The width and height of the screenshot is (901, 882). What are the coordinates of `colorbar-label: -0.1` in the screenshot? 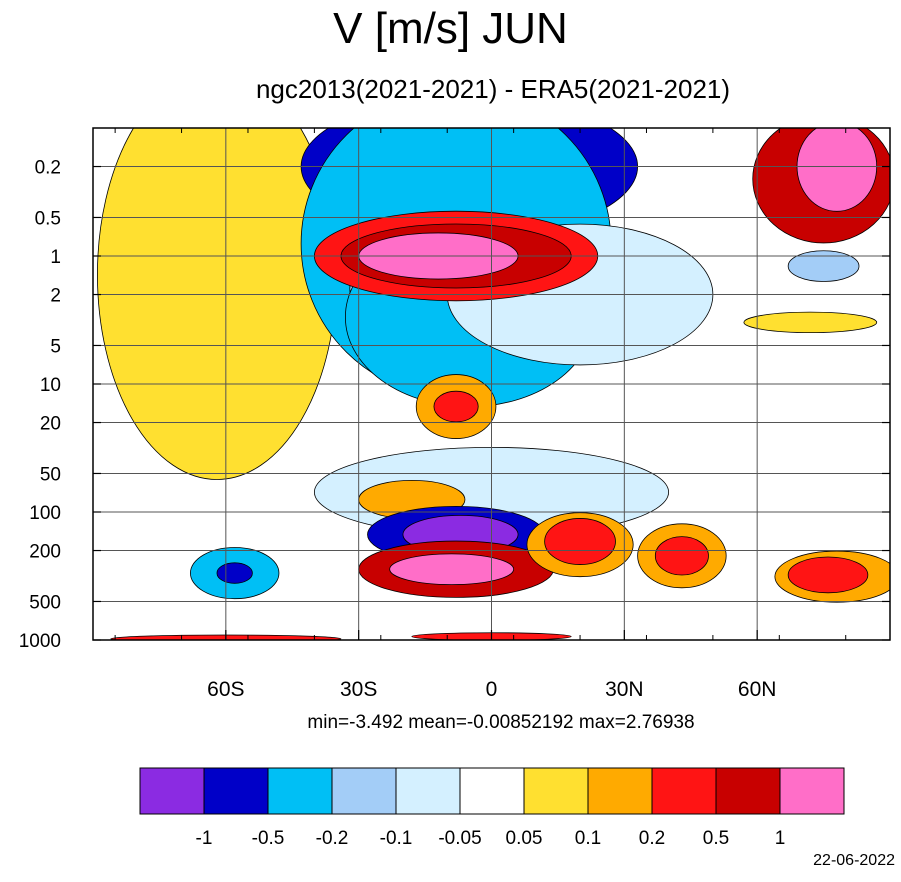 It's located at (396, 838).